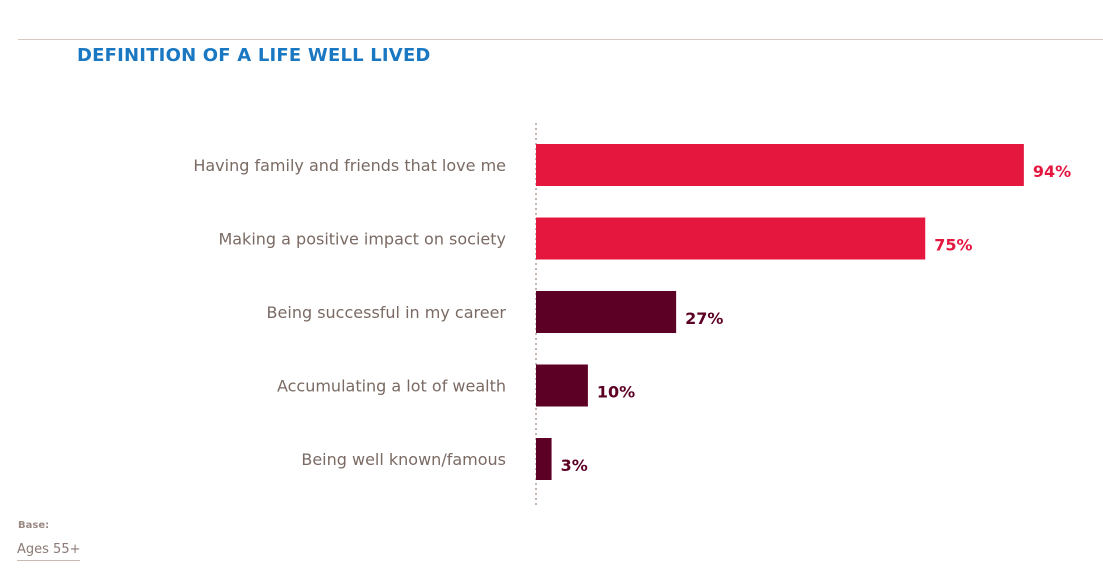  I want to click on category-label-3: Accumulating a lot of wealth, so click(391, 386).